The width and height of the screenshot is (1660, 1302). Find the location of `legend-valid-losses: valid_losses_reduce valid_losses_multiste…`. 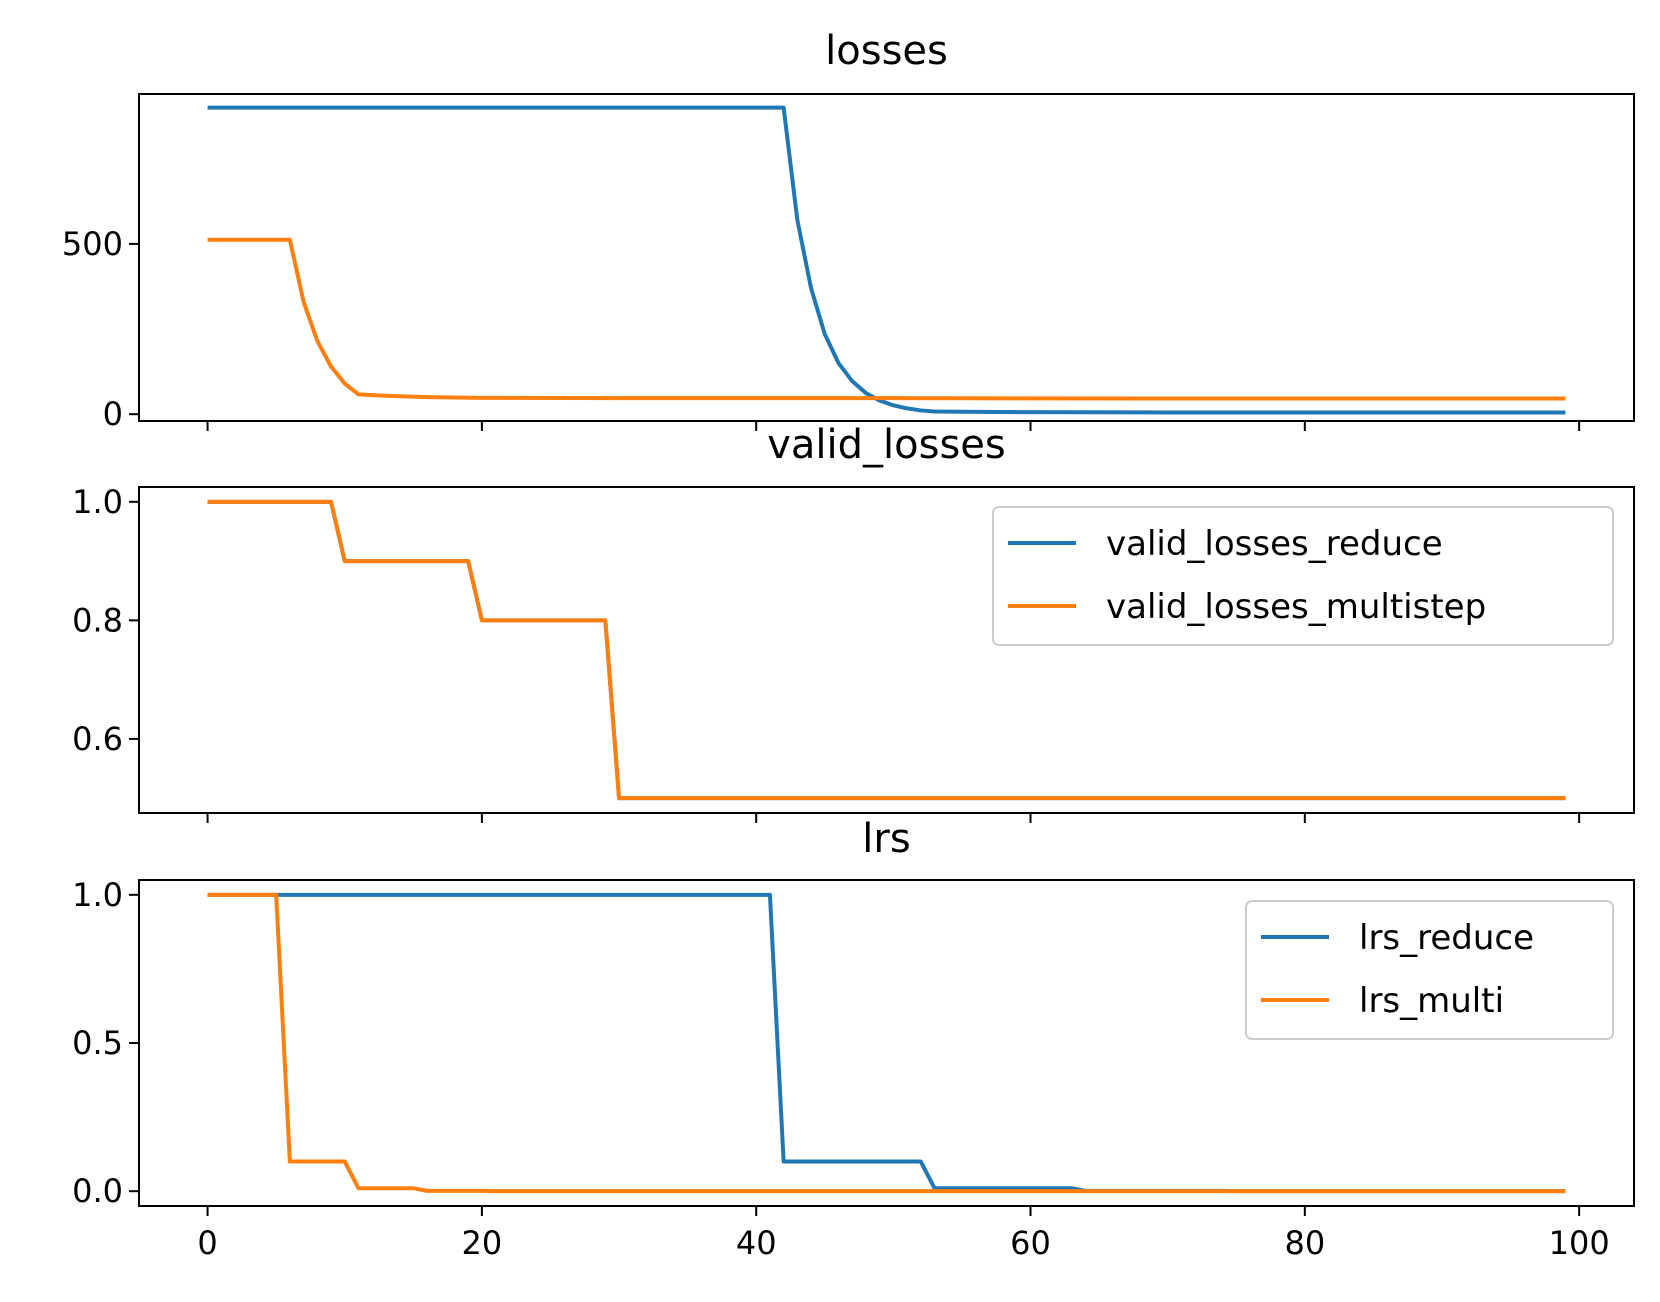

legend-valid-losses: valid_losses_reduce valid_losses_multiste… is located at coordinates (1303, 576).